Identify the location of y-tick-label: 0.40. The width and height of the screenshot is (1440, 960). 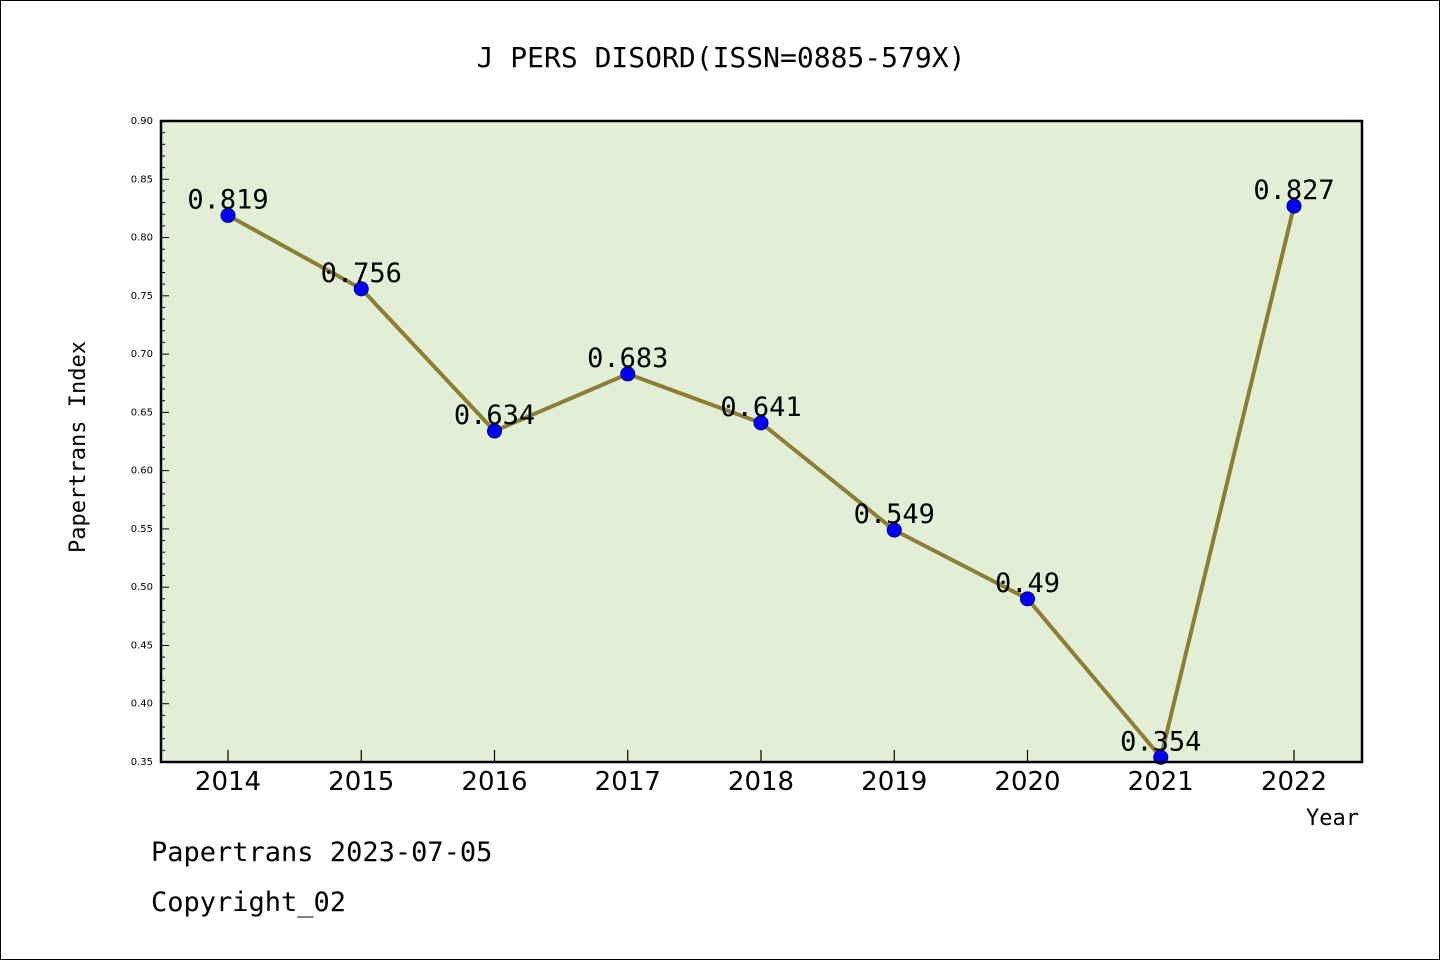
(142, 704).